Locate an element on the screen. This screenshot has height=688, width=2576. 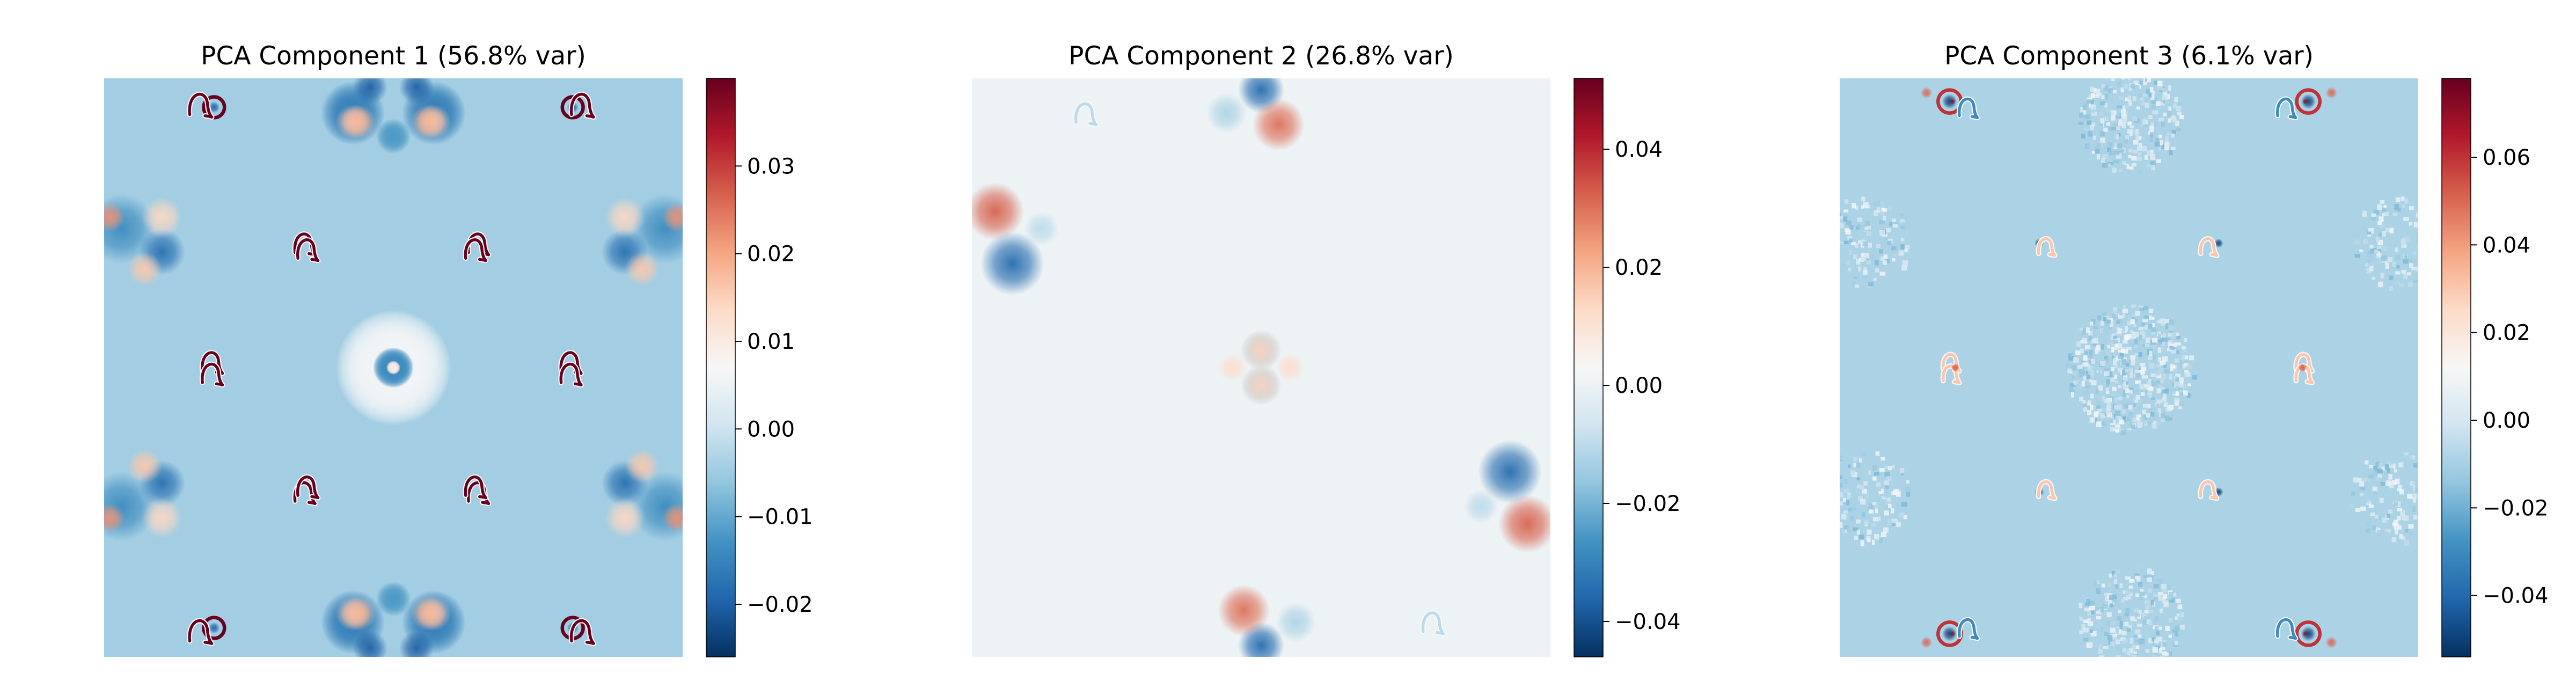
colorbar-2-tick-label: 0.04 is located at coordinates (1639, 149).